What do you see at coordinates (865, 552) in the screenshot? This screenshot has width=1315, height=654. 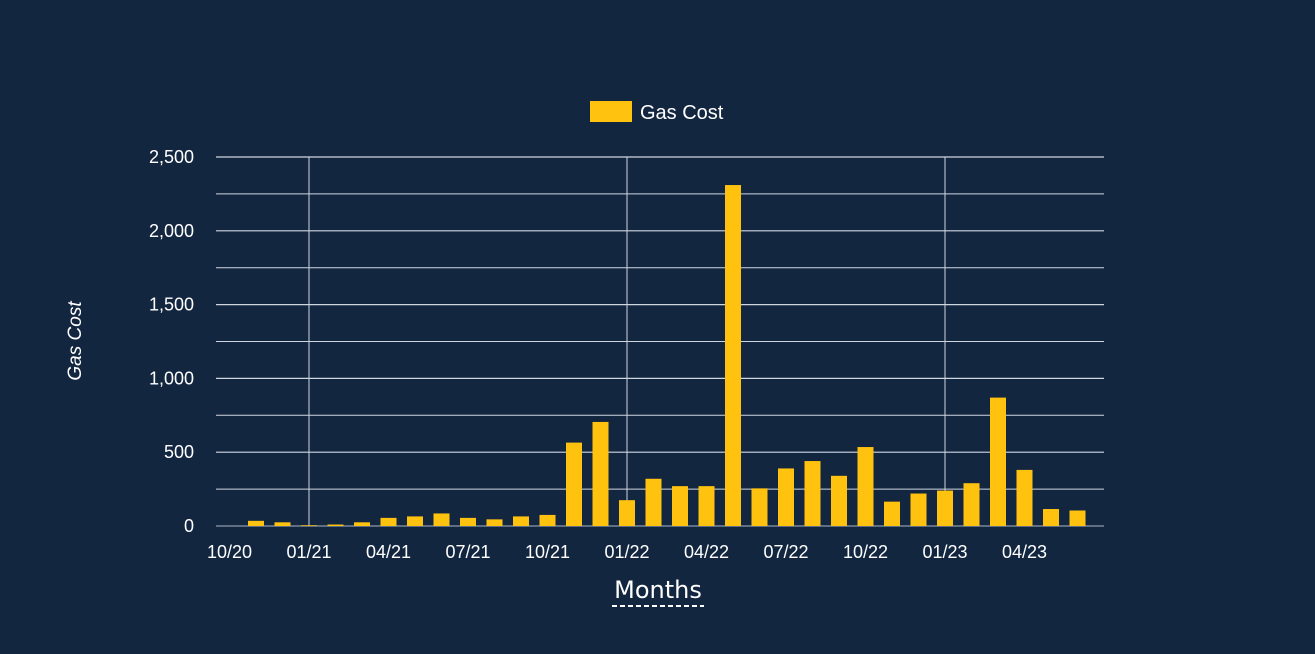 I see `x-tick-label: 10/22` at bounding box center [865, 552].